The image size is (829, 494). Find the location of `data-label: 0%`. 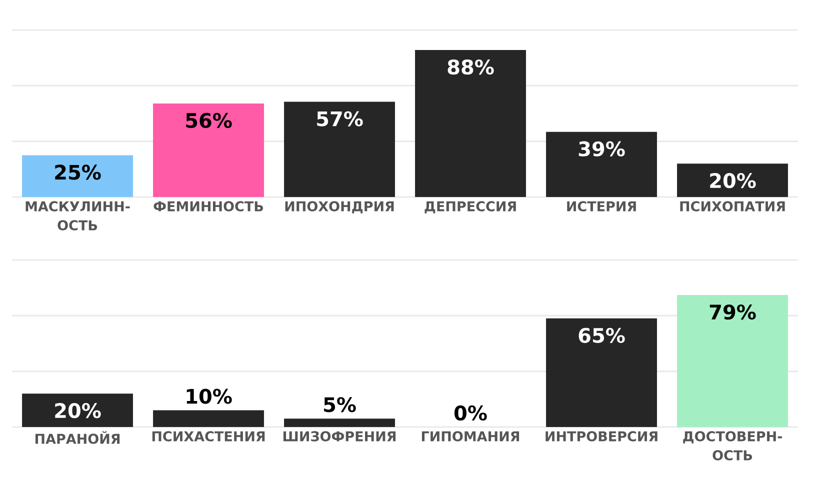

data-label: 0% is located at coordinates (470, 413).